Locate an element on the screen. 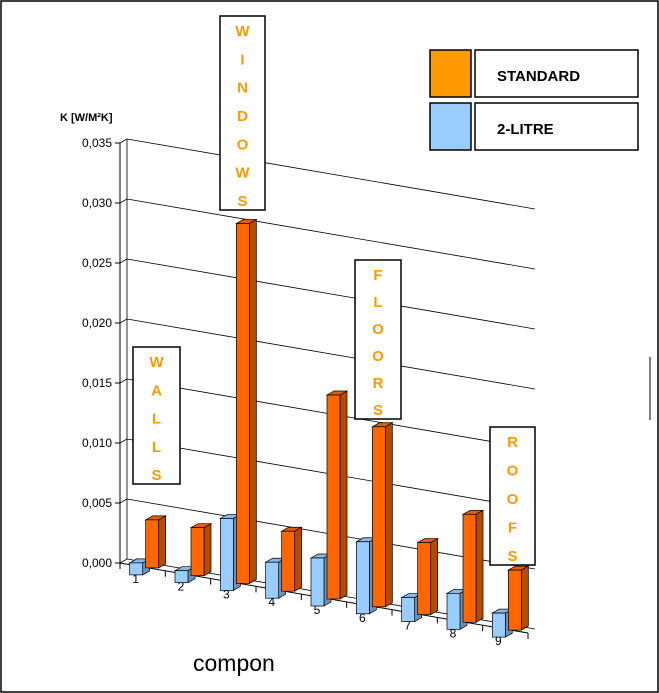 The width and height of the screenshot is (659, 693). y-tick-label: 0,000 is located at coordinates (97, 563).